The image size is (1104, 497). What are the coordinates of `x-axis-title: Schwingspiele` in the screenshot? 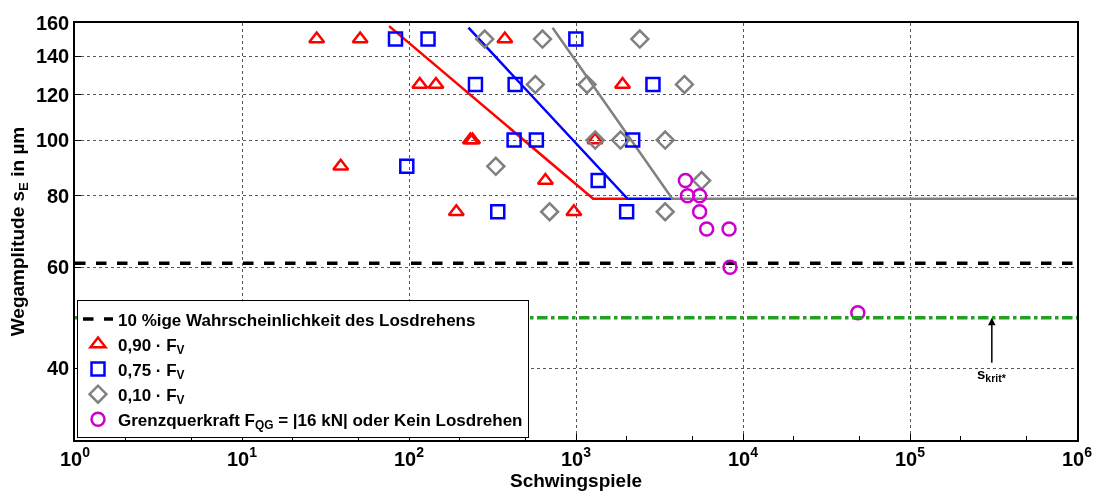 It's located at (576, 480).